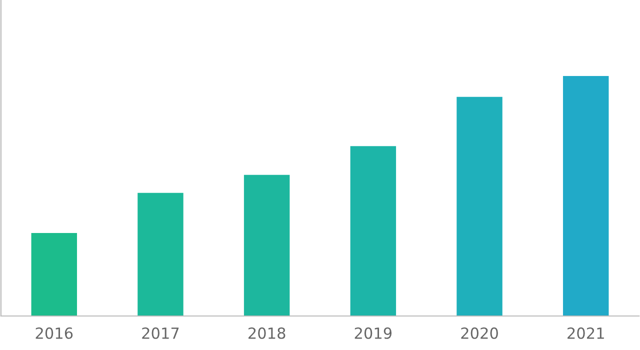  I want to click on x-tick-label: 2020, so click(479, 333).